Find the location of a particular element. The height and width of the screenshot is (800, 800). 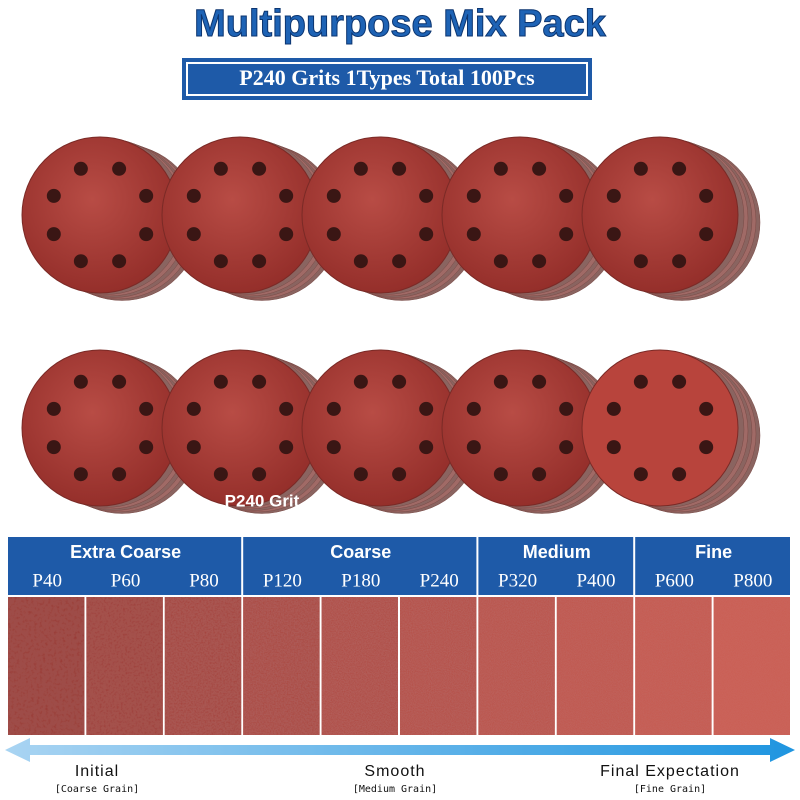

grit-label: P800 is located at coordinates (752, 580).